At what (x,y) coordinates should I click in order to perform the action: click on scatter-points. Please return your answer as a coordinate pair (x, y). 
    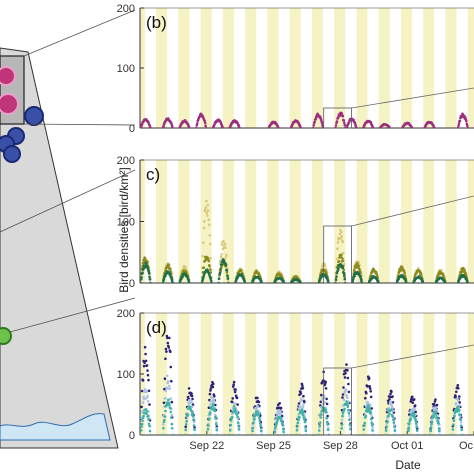
    Looking at the image, I should click on (302, 384).